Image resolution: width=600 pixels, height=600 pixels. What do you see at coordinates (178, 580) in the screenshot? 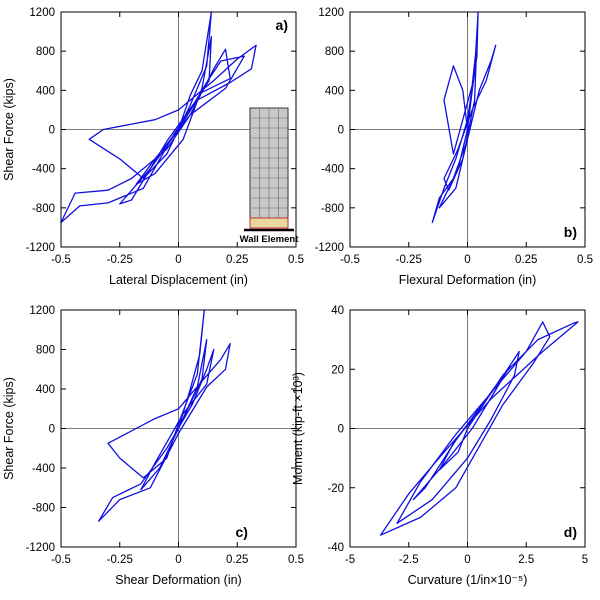
I see `x-axis-label: Shear Deformation (in)` at bounding box center [178, 580].